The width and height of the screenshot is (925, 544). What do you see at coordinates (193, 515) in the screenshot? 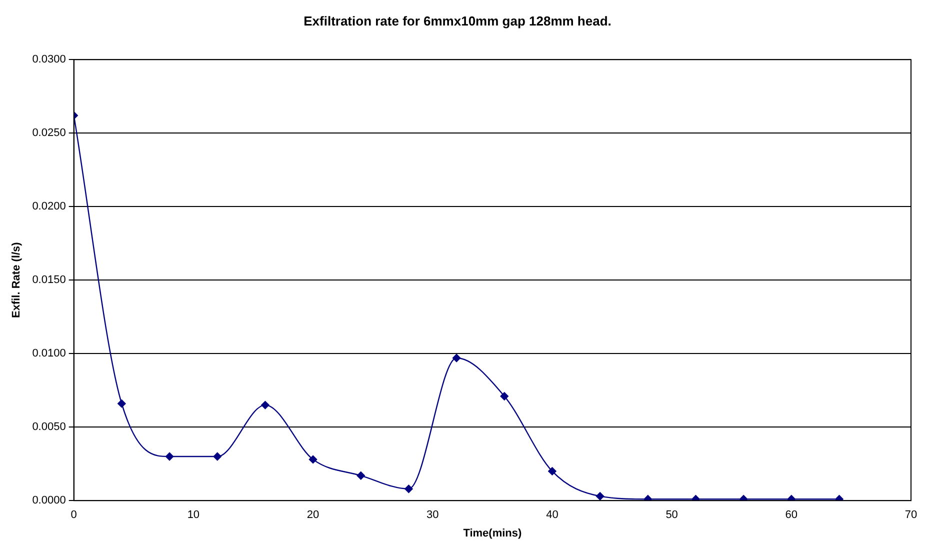
I see `x-tick-label: 10` at bounding box center [193, 515].